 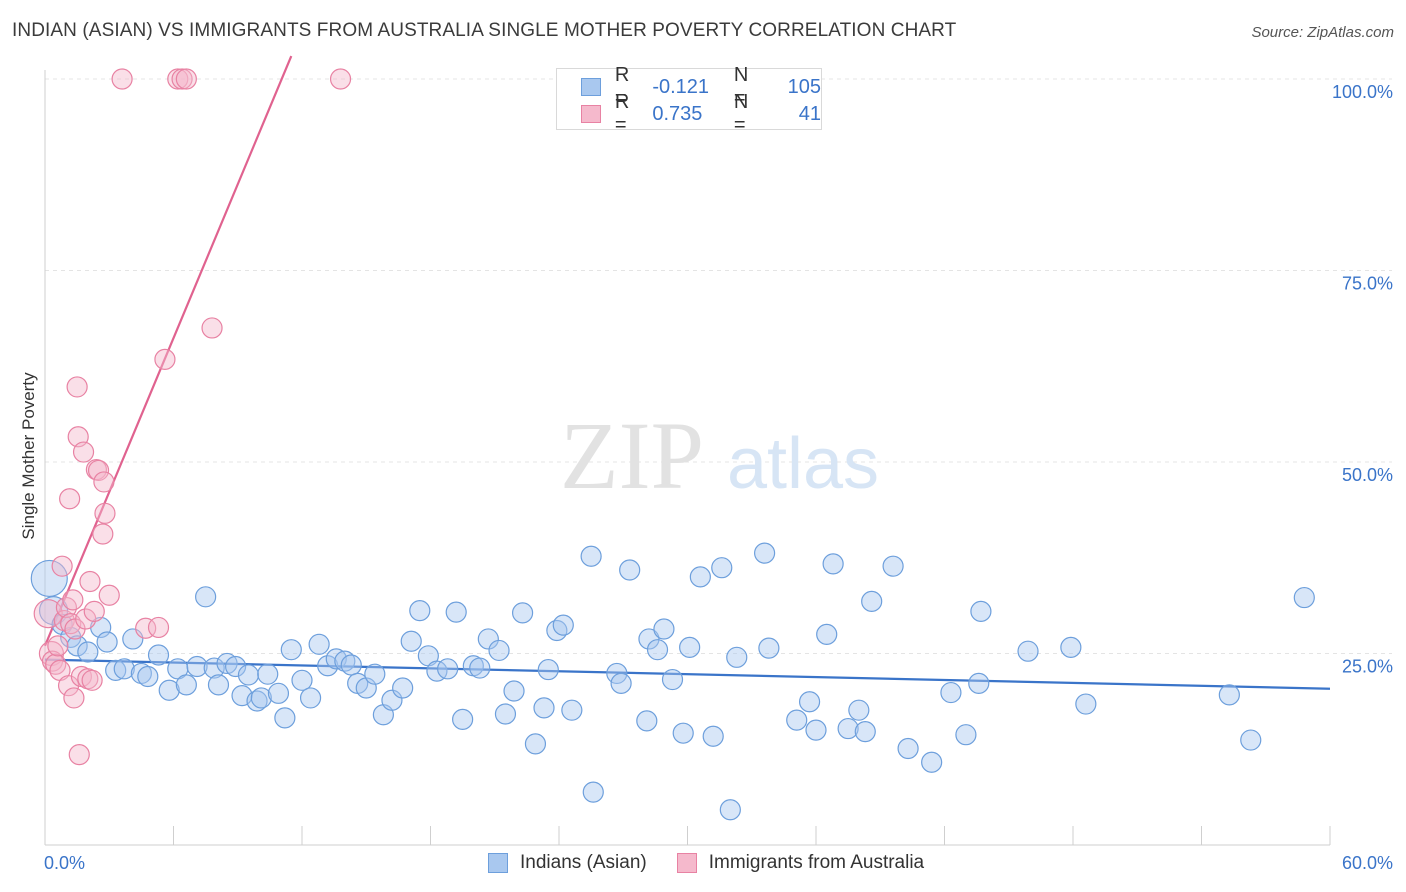 I want to click on series-legend-item-australia: Immigrants from Australia, so click(x=800, y=863).